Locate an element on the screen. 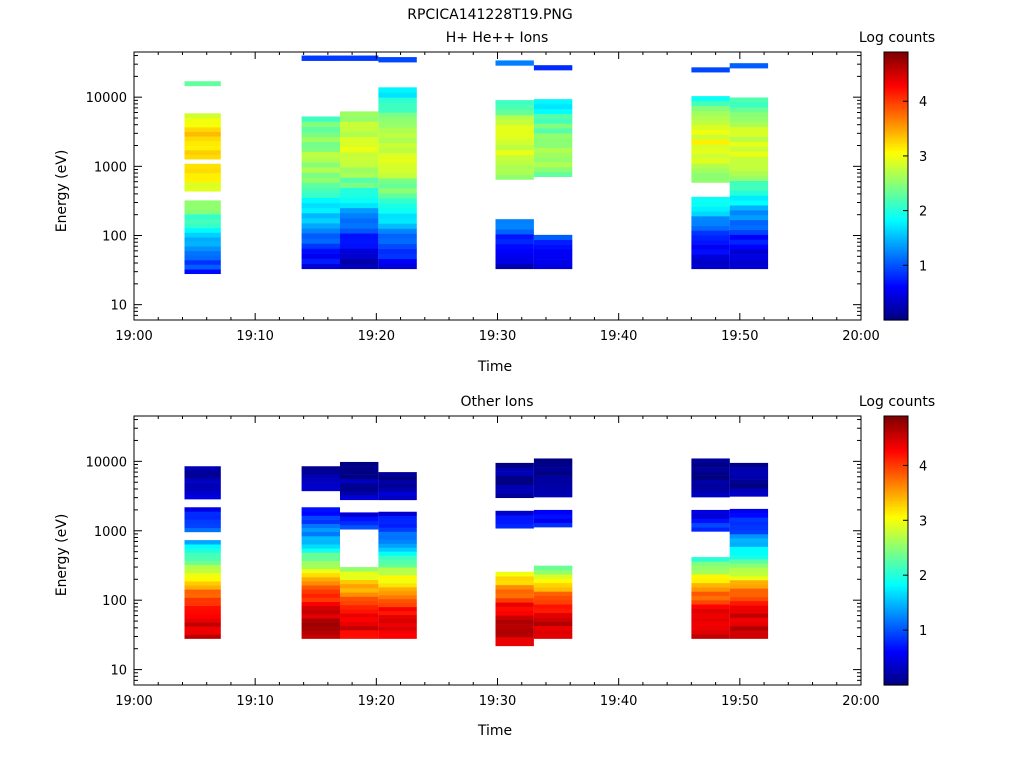 The height and width of the screenshot is (768, 1024). colorbar-tick-label: 2 is located at coordinates (923, 576).